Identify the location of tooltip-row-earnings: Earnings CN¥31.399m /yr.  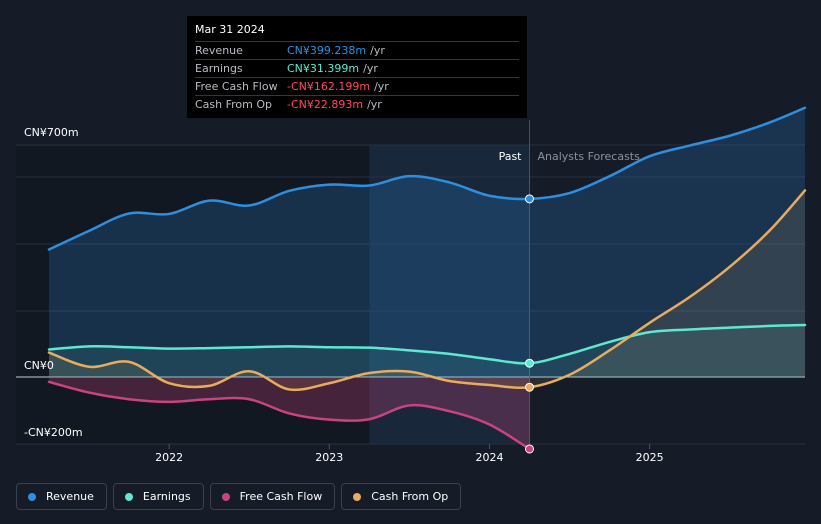
(357, 68).